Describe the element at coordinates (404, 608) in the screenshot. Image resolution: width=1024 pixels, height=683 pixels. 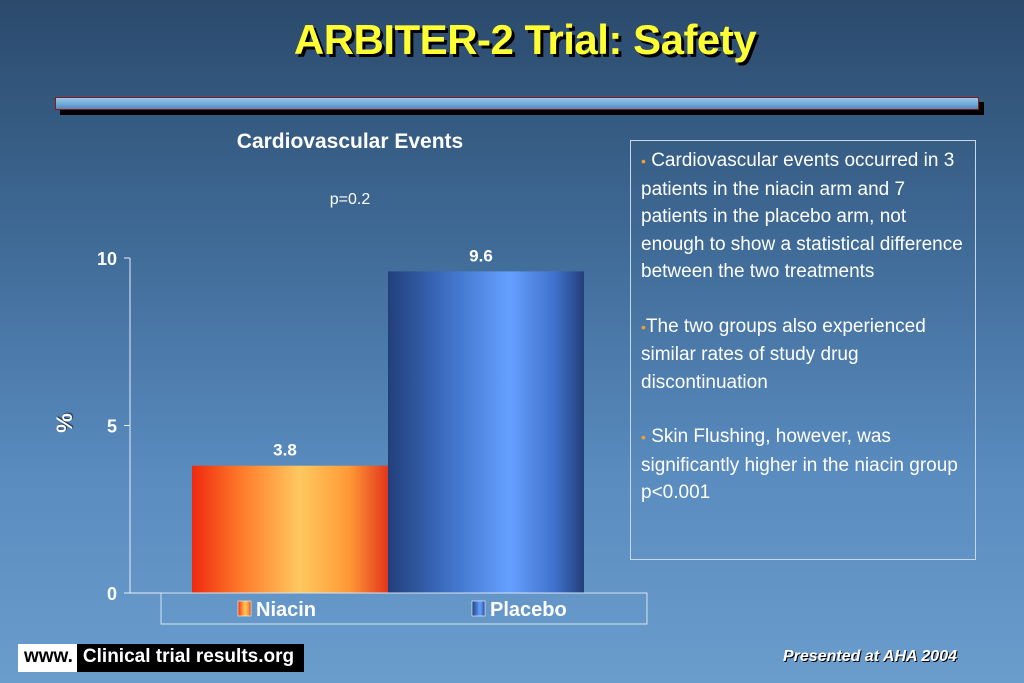
I see `legend-box` at that location.